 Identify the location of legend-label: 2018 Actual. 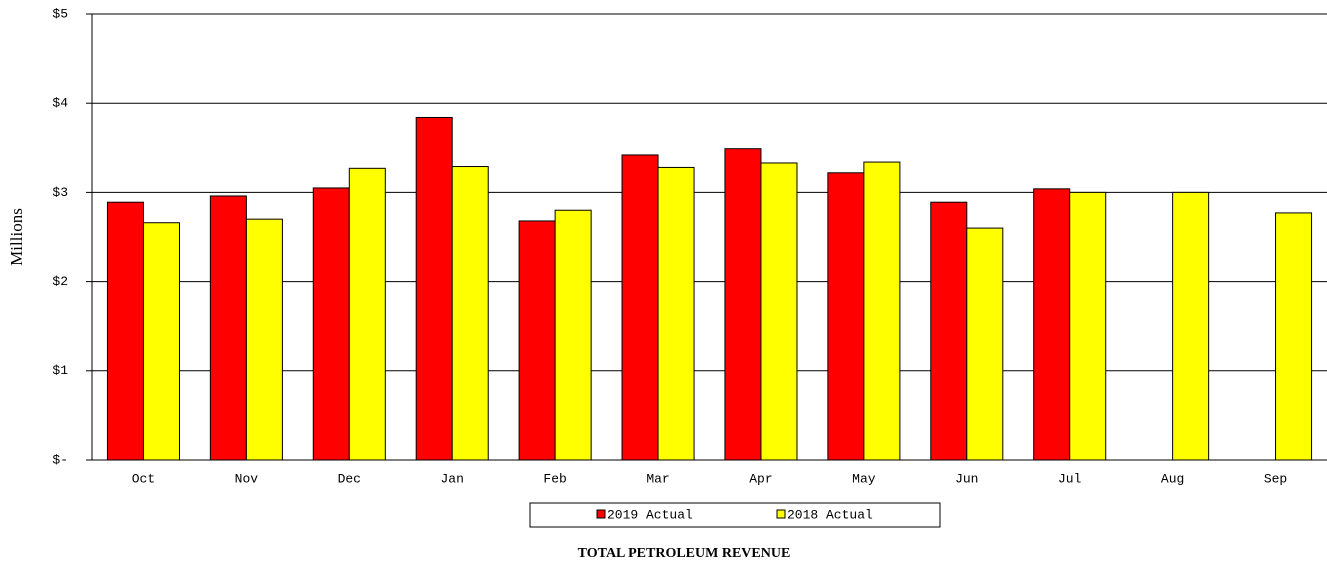
(830, 514).